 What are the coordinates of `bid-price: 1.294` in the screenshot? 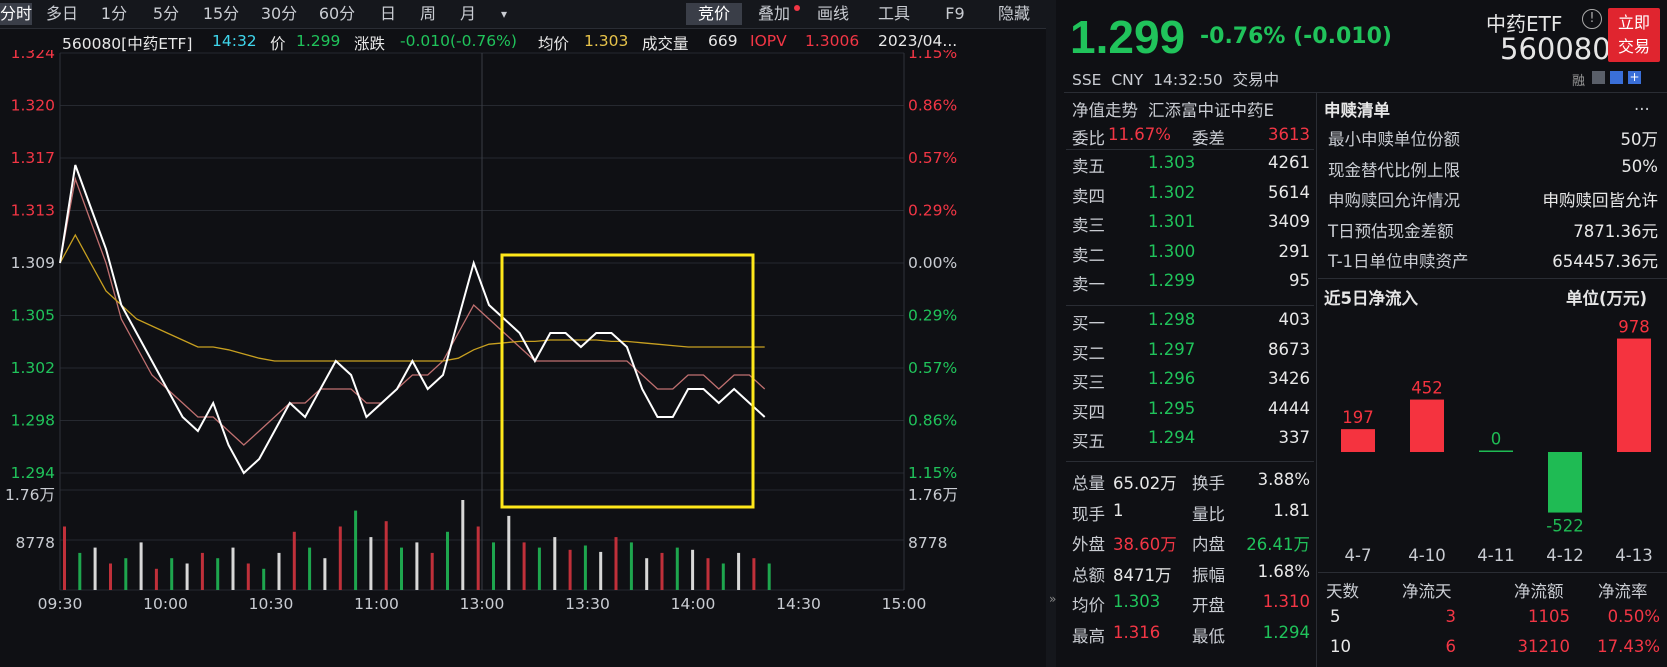 It's located at (1172, 437).